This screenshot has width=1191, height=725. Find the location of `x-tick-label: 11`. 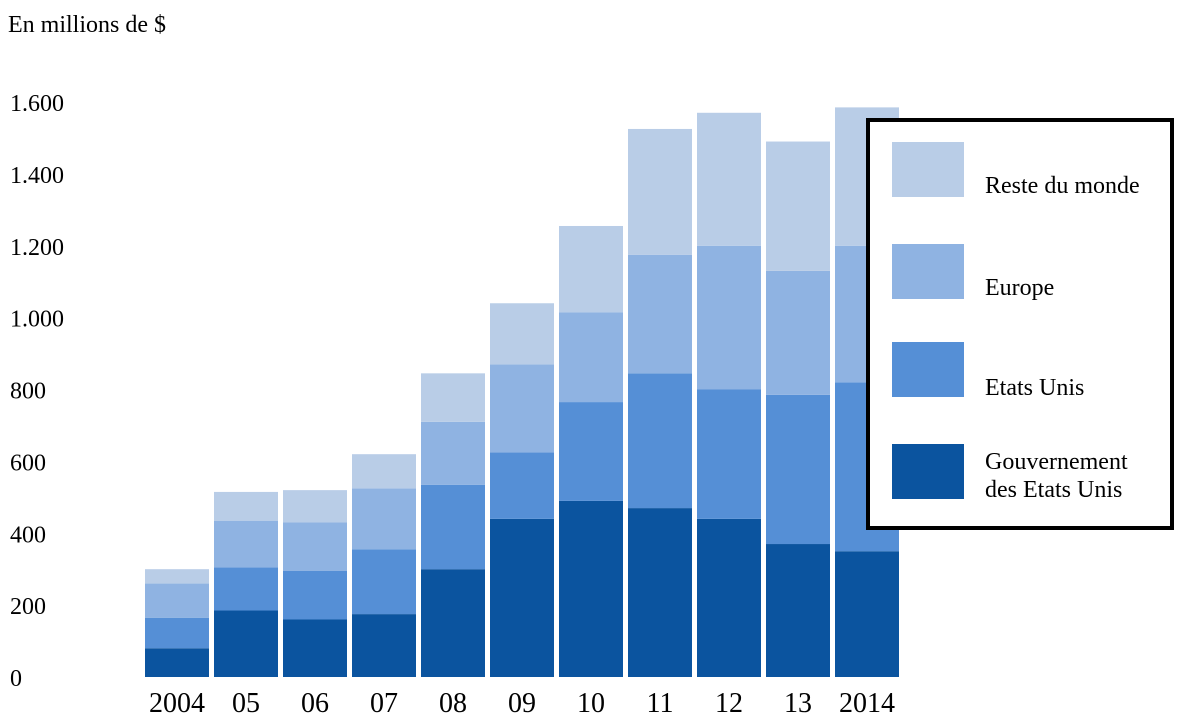

x-tick-label: 11 is located at coordinates (660, 703).